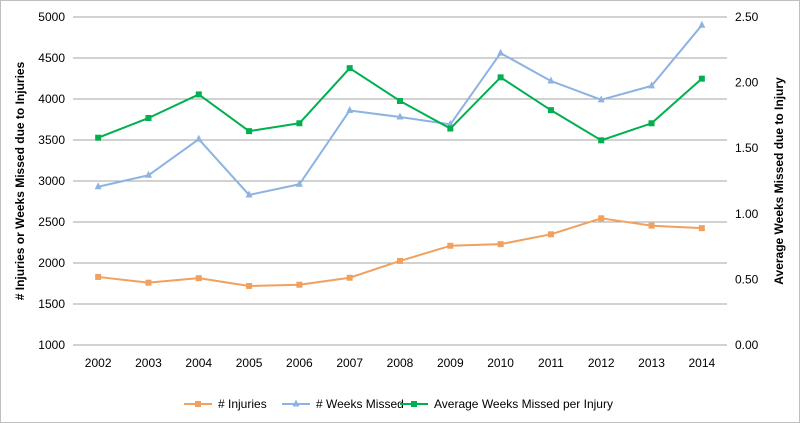 This screenshot has width=800, height=423. I want to click on y-right-tick-label: 2.00, so click(747, 83).